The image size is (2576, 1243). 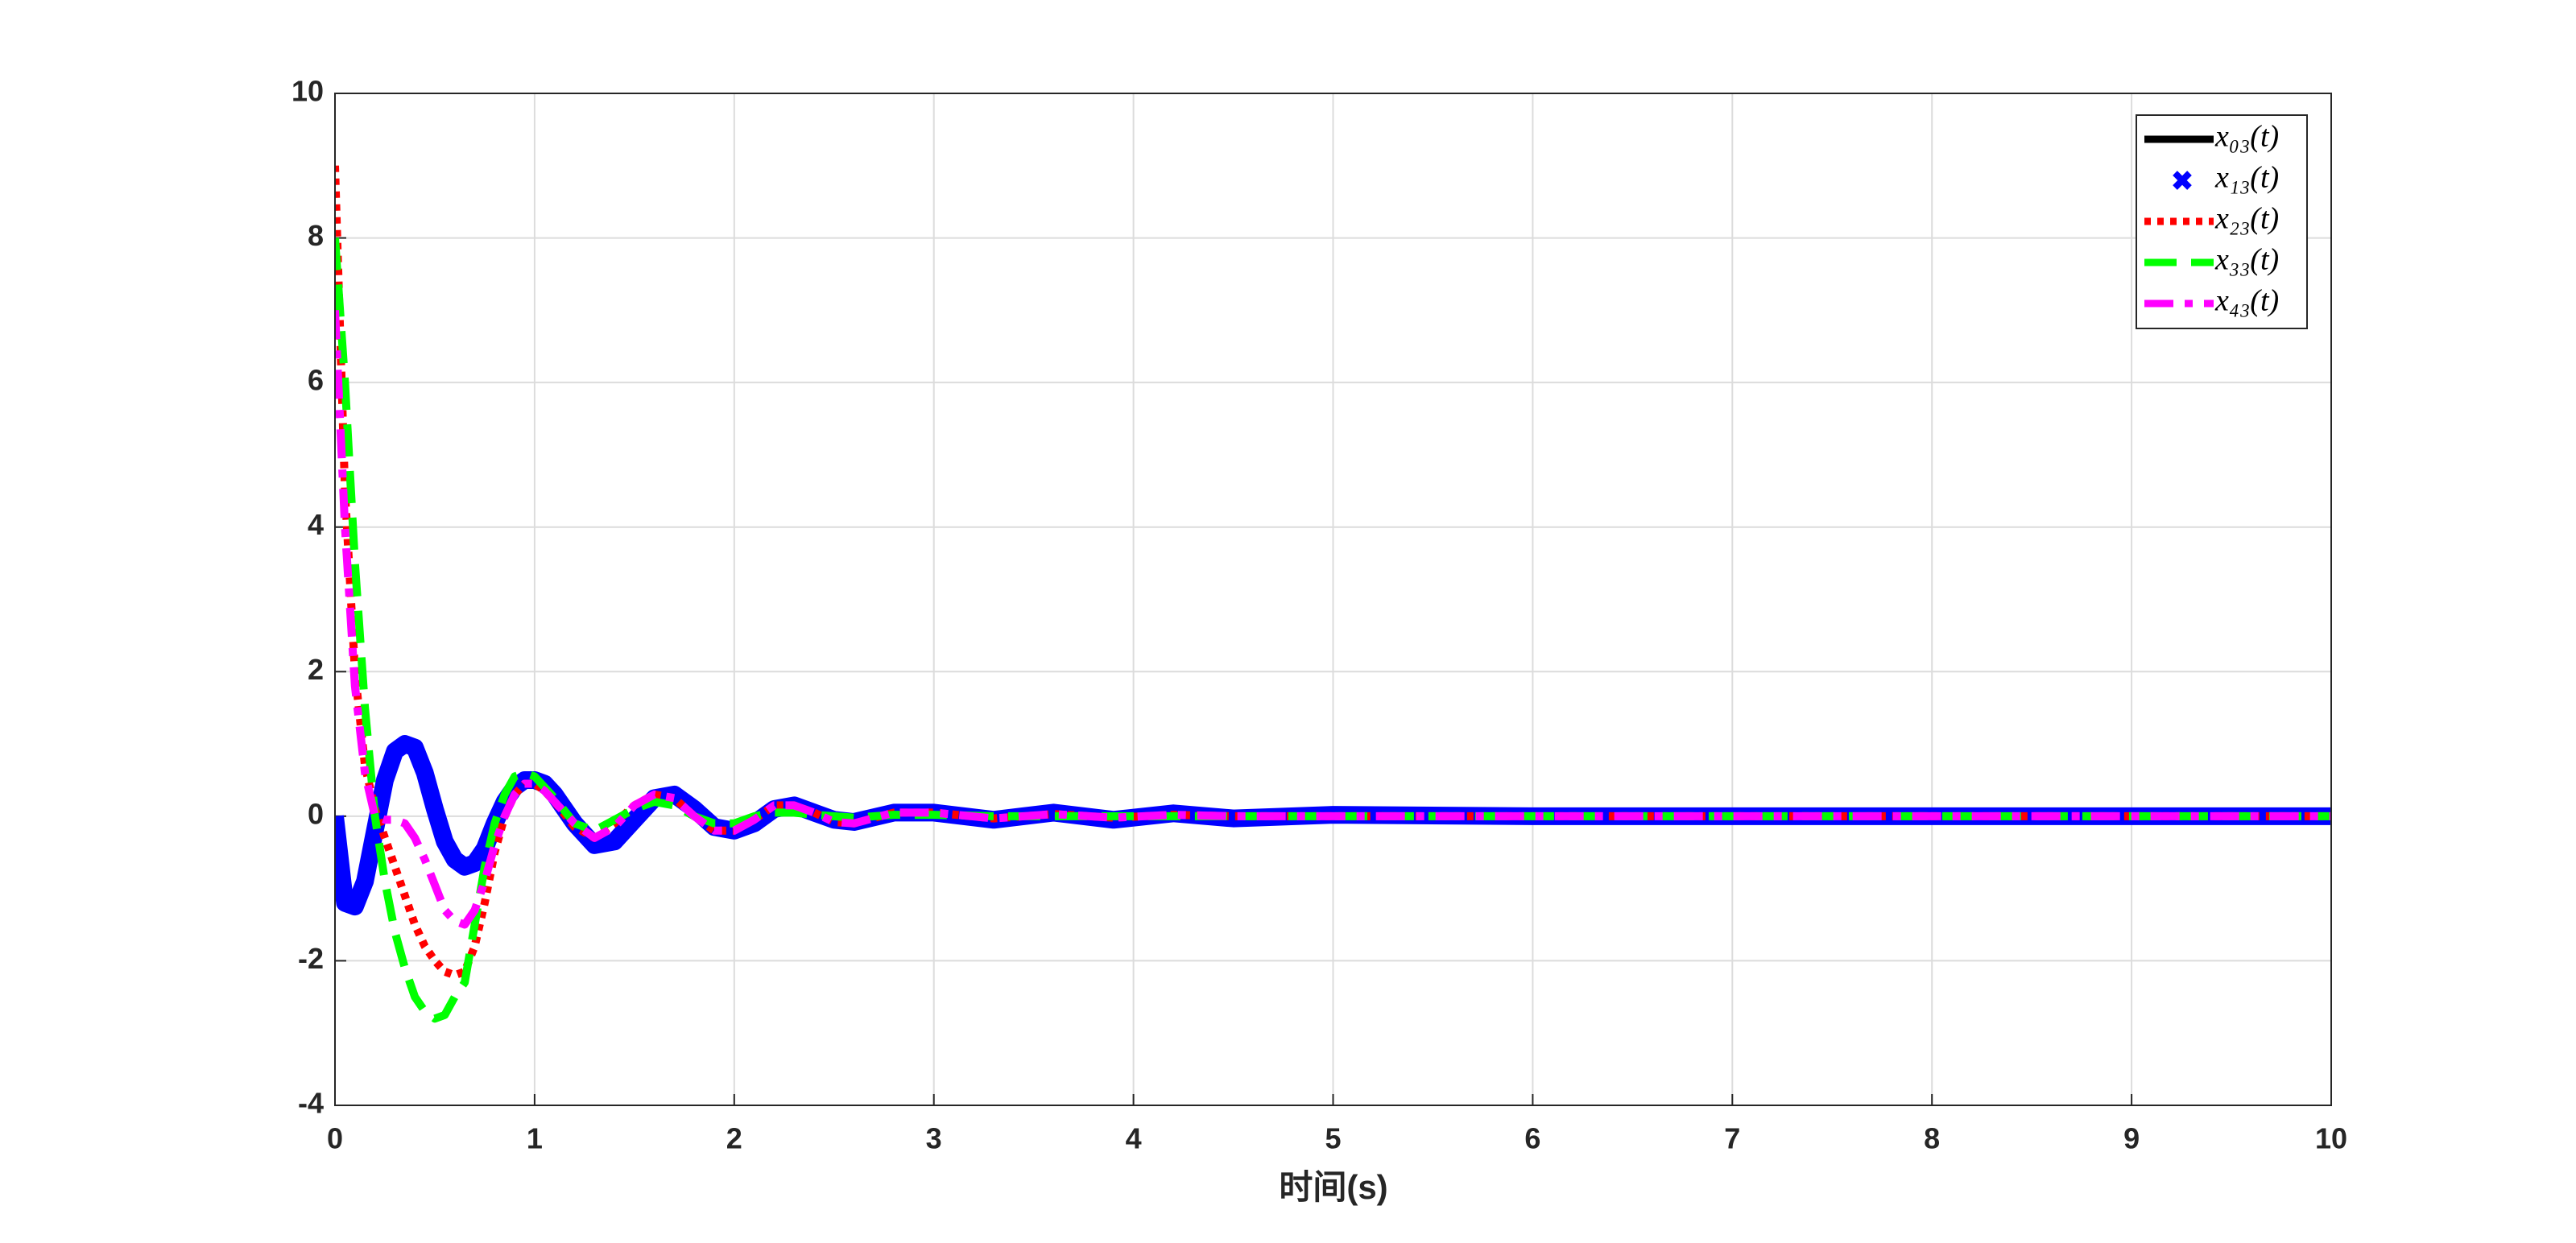 I want to click on legend-box, so click(x=2222, y=221).